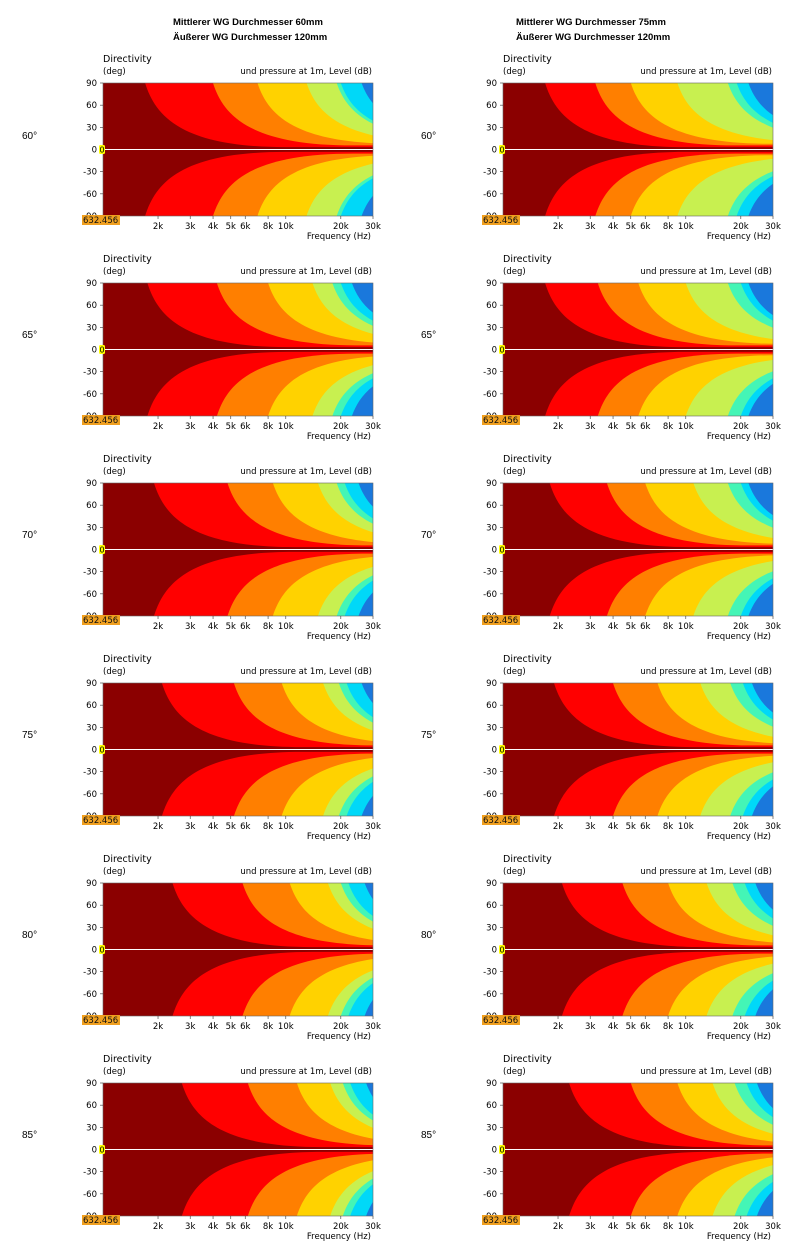  I want to click on y-tick-label: 0, so click(494, 351).